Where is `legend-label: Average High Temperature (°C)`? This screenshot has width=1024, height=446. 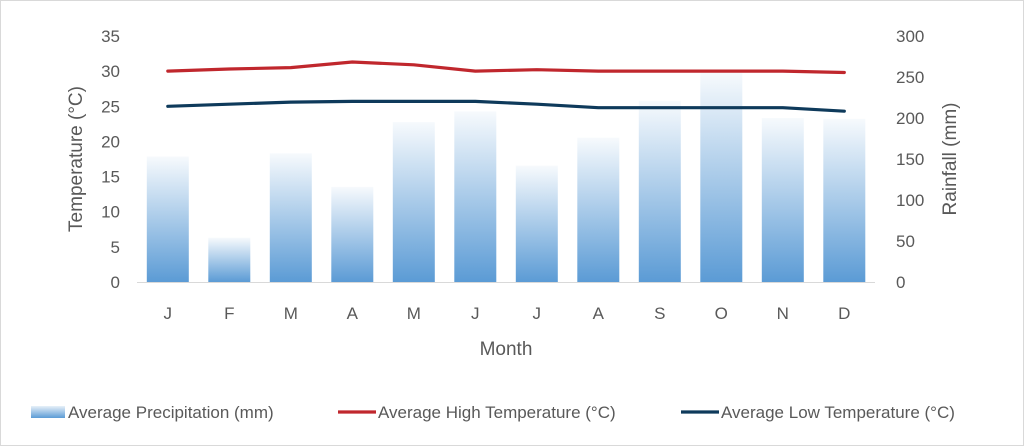
legend-label: Average High Temperature (°C) is located at coordinates (497, 412).